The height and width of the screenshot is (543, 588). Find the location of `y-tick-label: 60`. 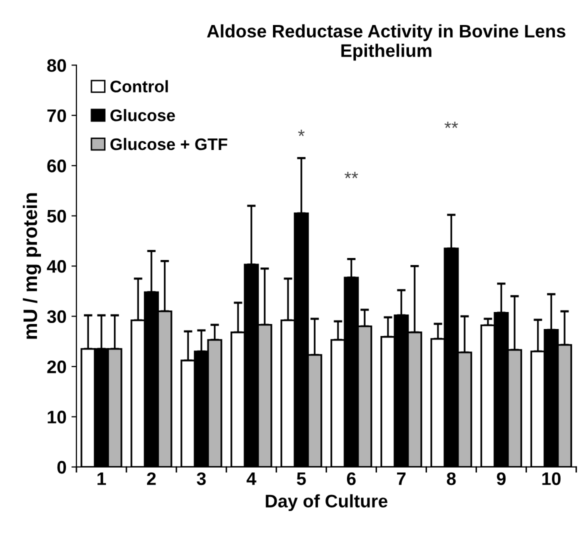

y-tick-label: 60 is located at coordinates (56, 166).